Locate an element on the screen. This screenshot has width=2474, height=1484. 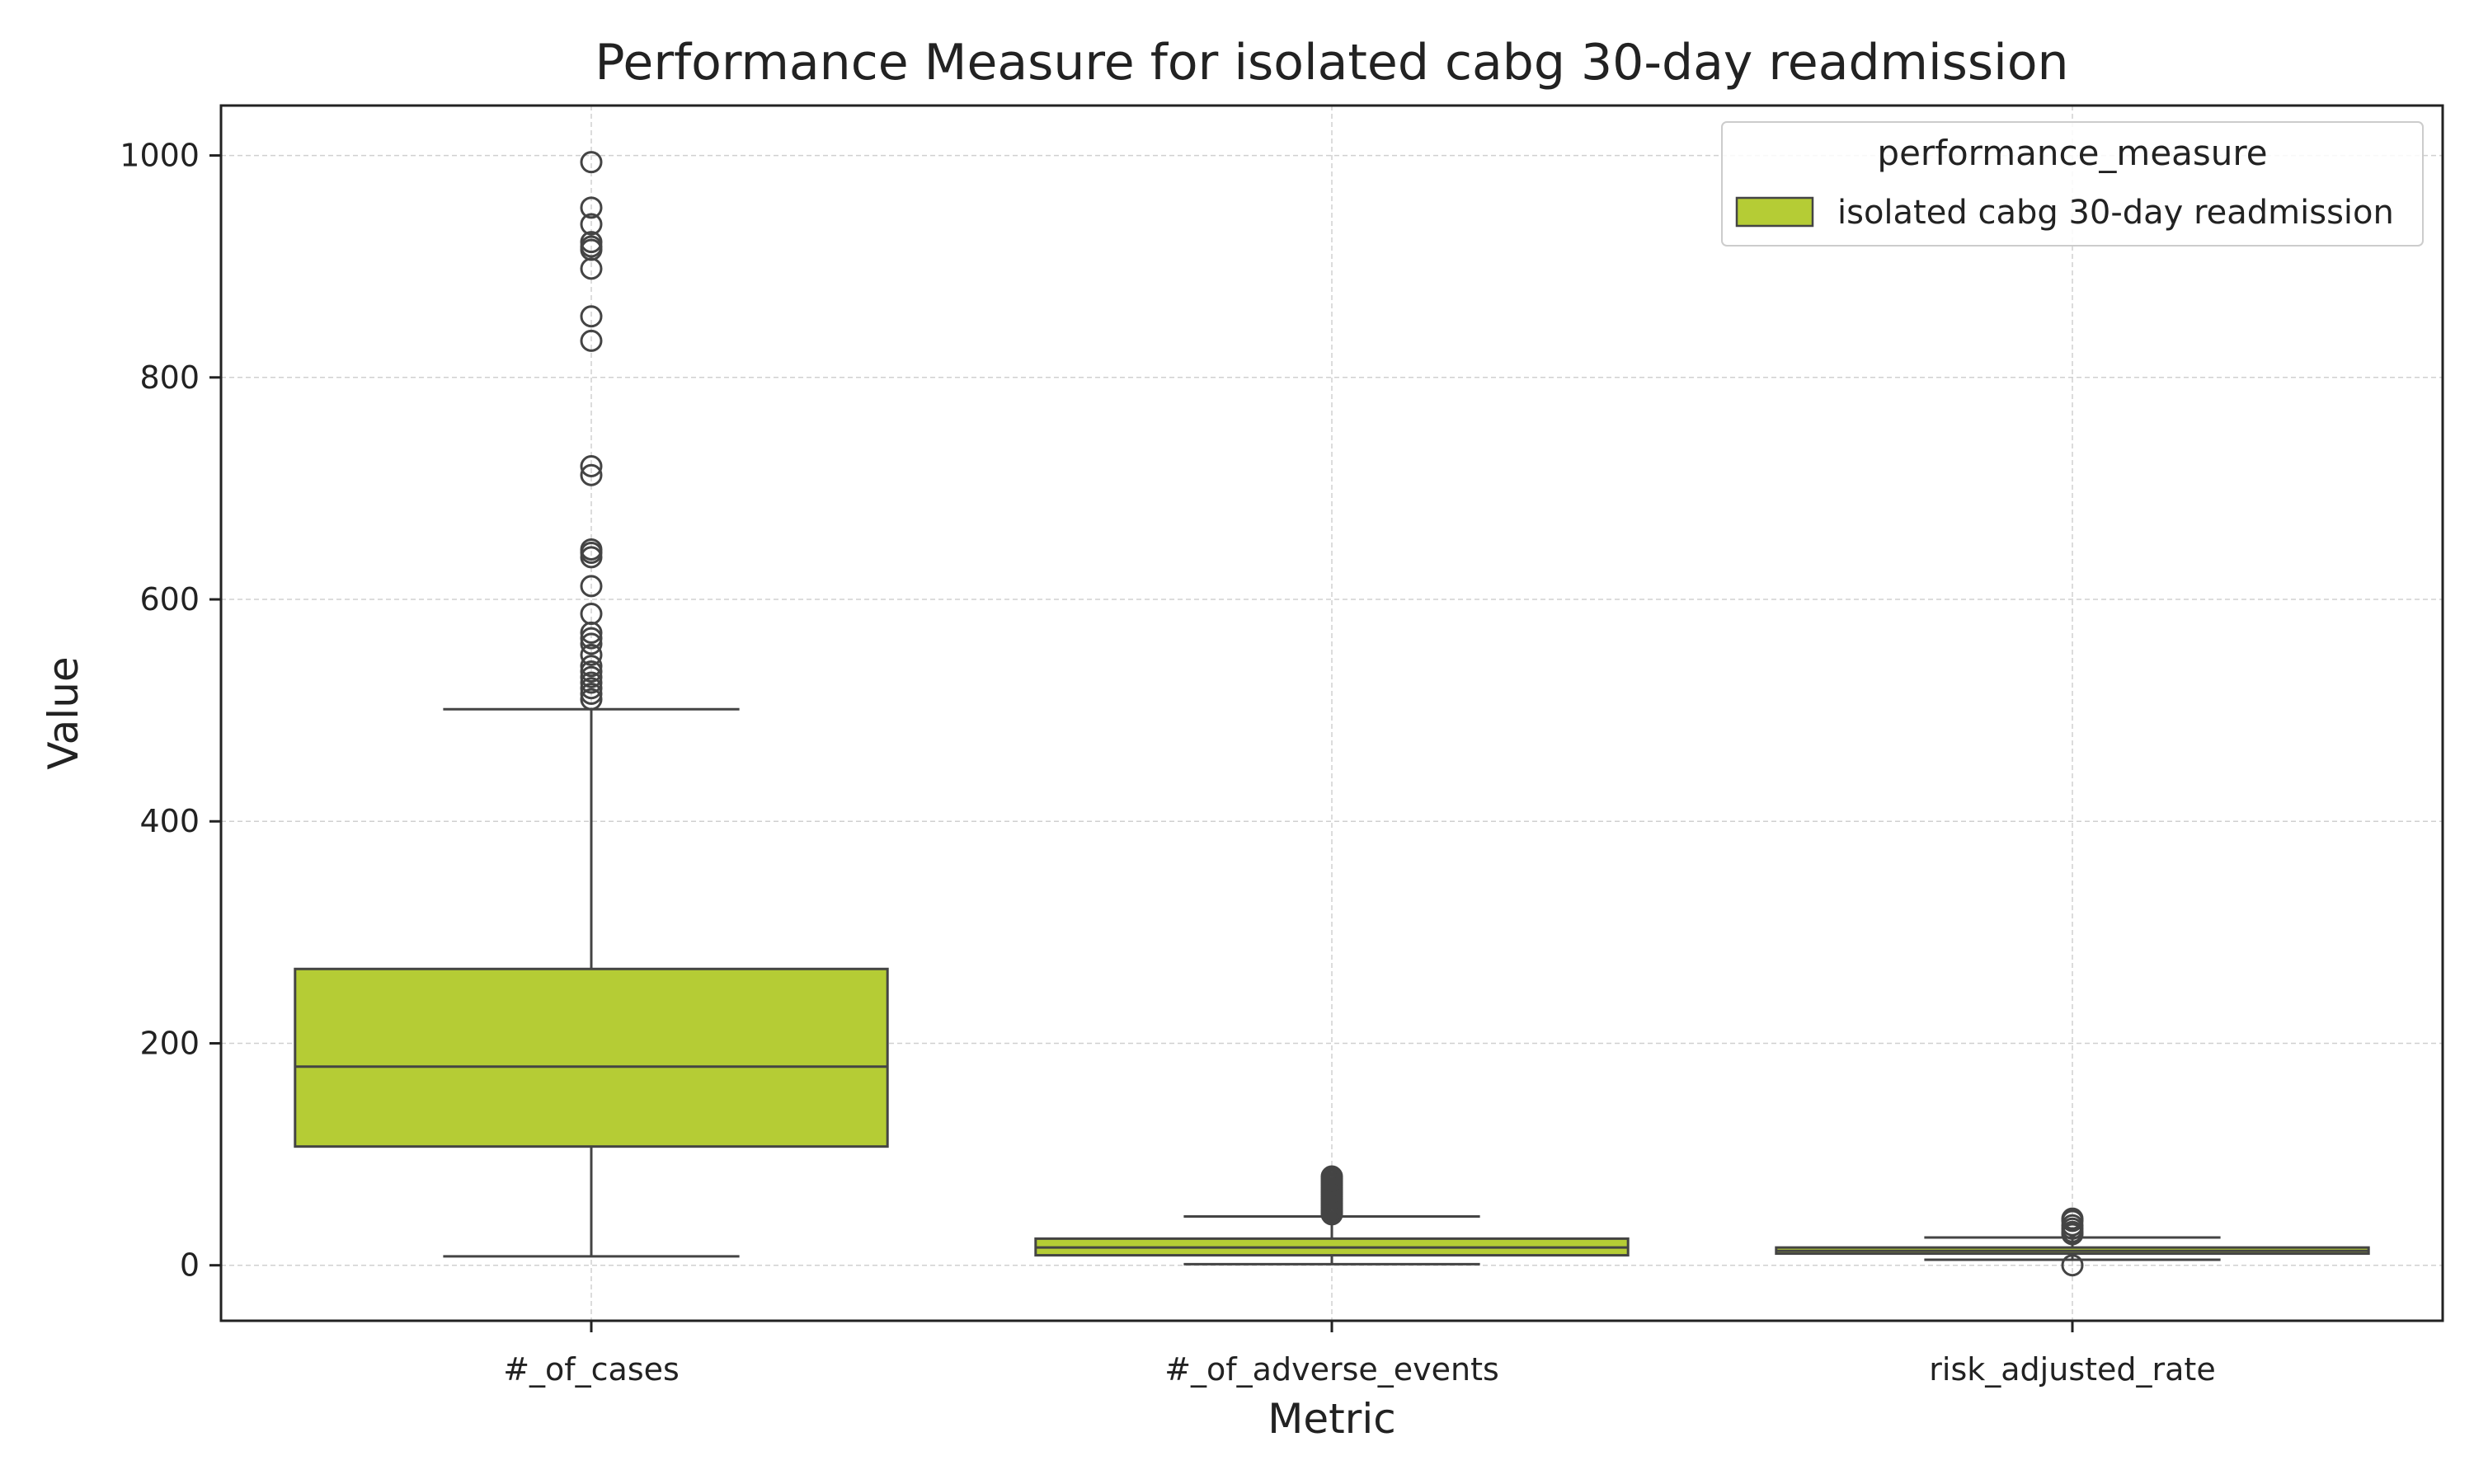
legend-frame is located at coordinates (2072, 184).